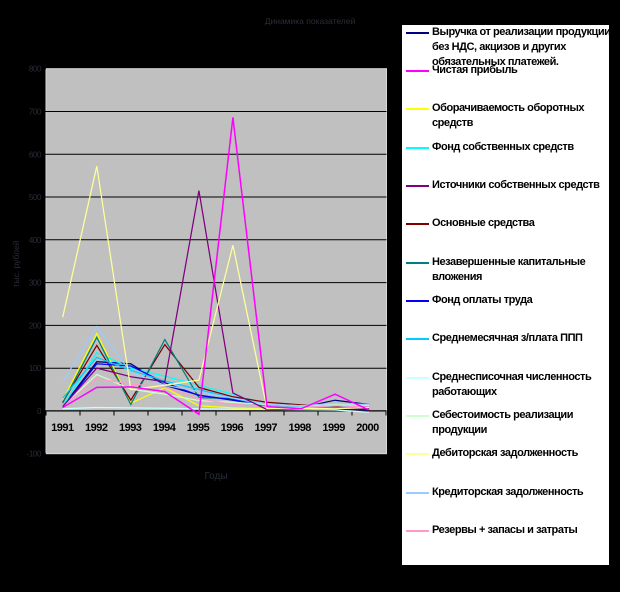 The image size is (620, 592). I want to click on svg-text: 200, so click(35, 325).